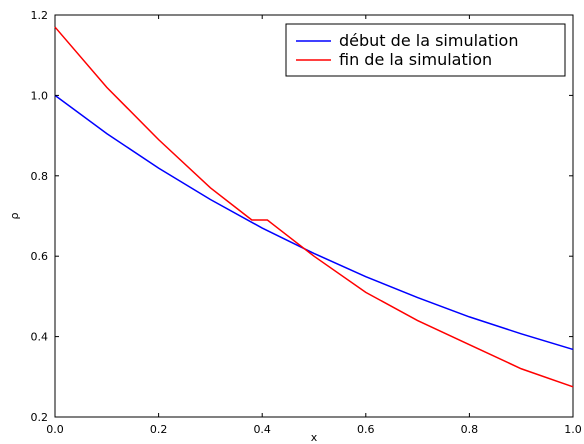 This screenshot has width=584, height=444. Describe the element at coordinates (40, 15) in the screenshot. I see `y-tick-label: 1.2` at that location.